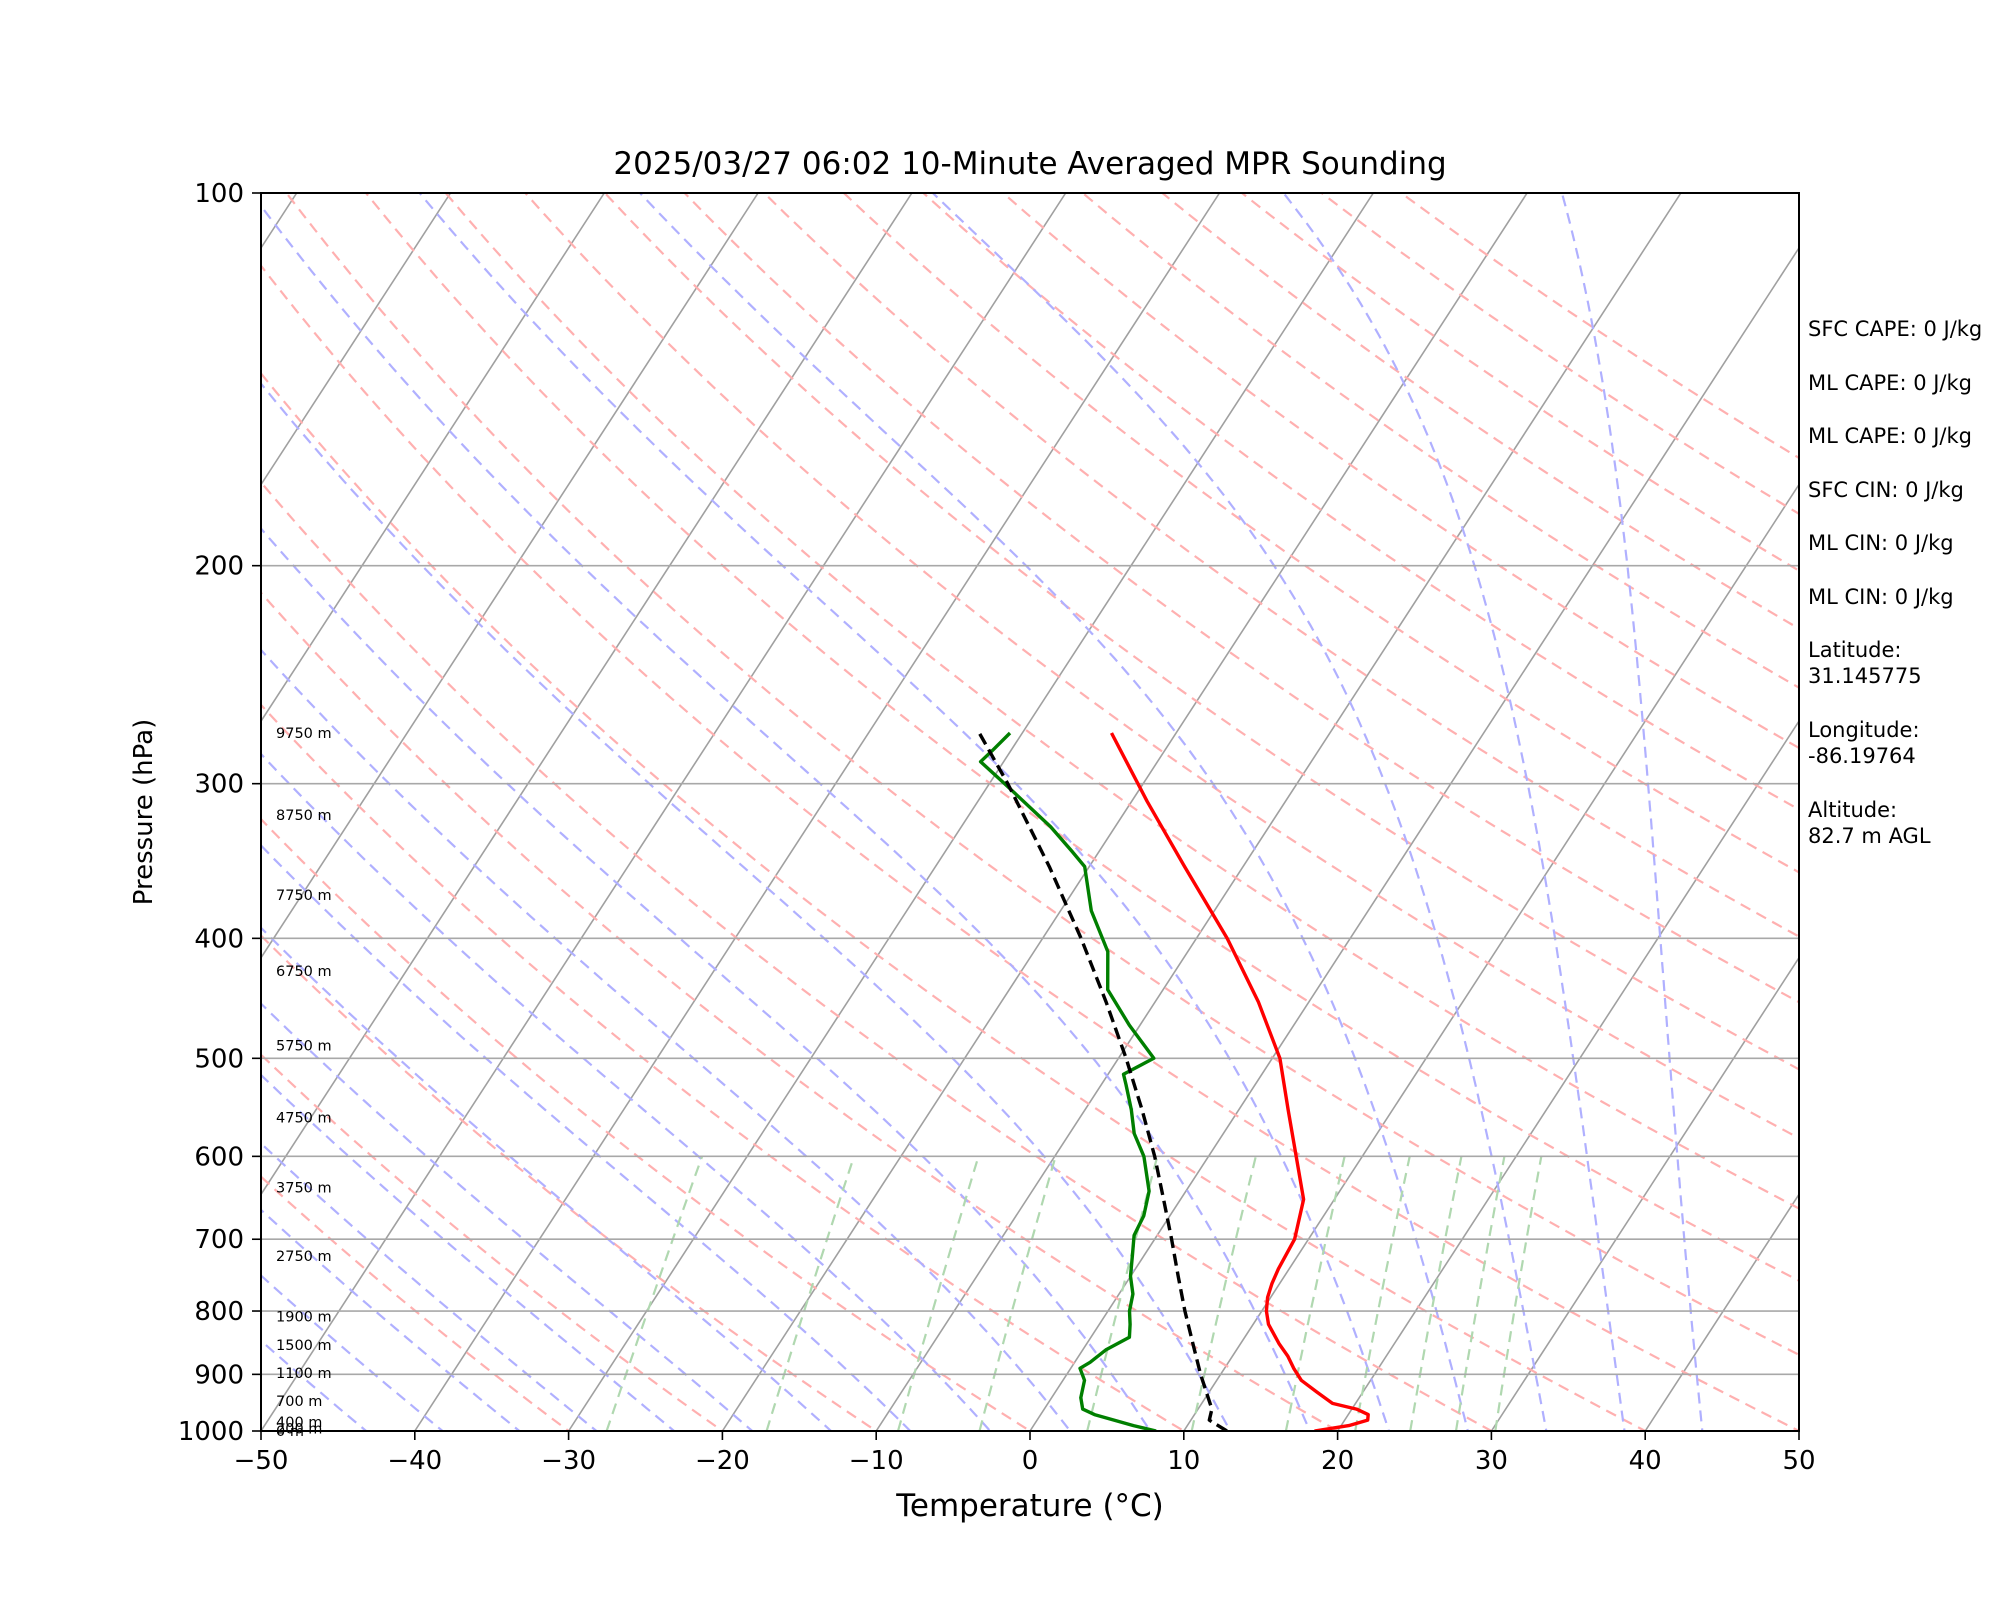 This screenshot has height=1604, width=2000. Describe the element at coordinates (1895, 611) in the screenshot. I see `ml-cin-text-2: ML CIN: 0 J/kg` at that location.